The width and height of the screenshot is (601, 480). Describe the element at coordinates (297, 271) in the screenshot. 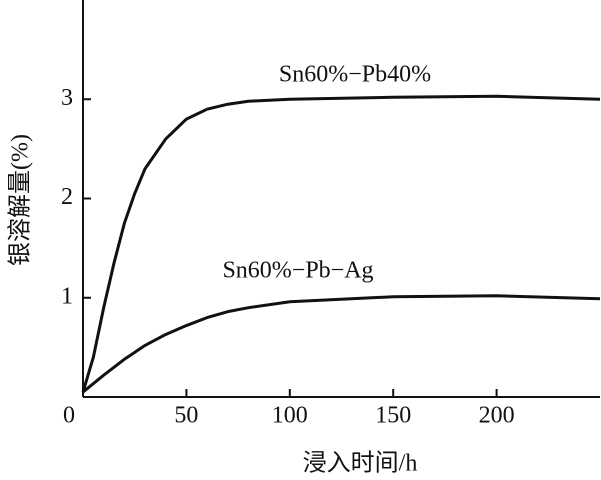

I see `series-label: Sn60%−Pb−Ag` at that location.